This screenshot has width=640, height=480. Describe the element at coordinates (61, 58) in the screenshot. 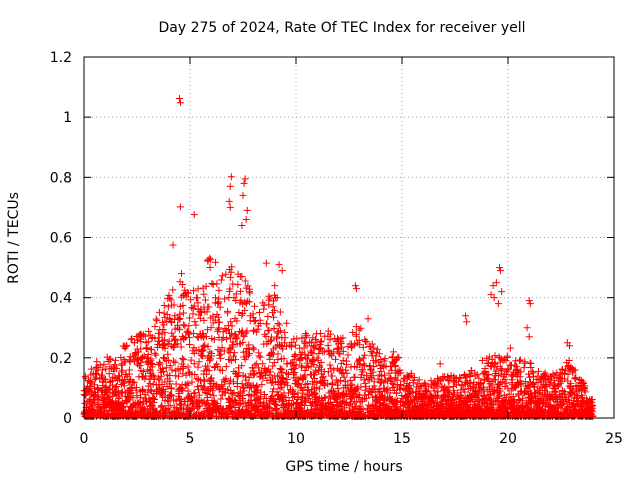

I see `y-tick-label: 1.2` at that location.